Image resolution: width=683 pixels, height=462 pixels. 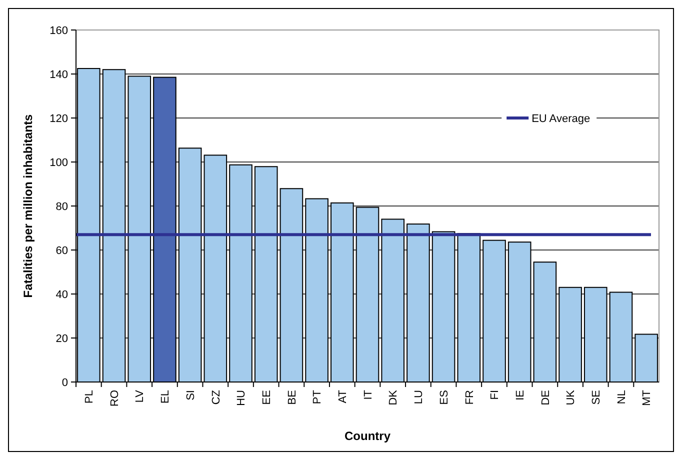 I want to click on y-tick-label: 80, so click(x=62, y=206).